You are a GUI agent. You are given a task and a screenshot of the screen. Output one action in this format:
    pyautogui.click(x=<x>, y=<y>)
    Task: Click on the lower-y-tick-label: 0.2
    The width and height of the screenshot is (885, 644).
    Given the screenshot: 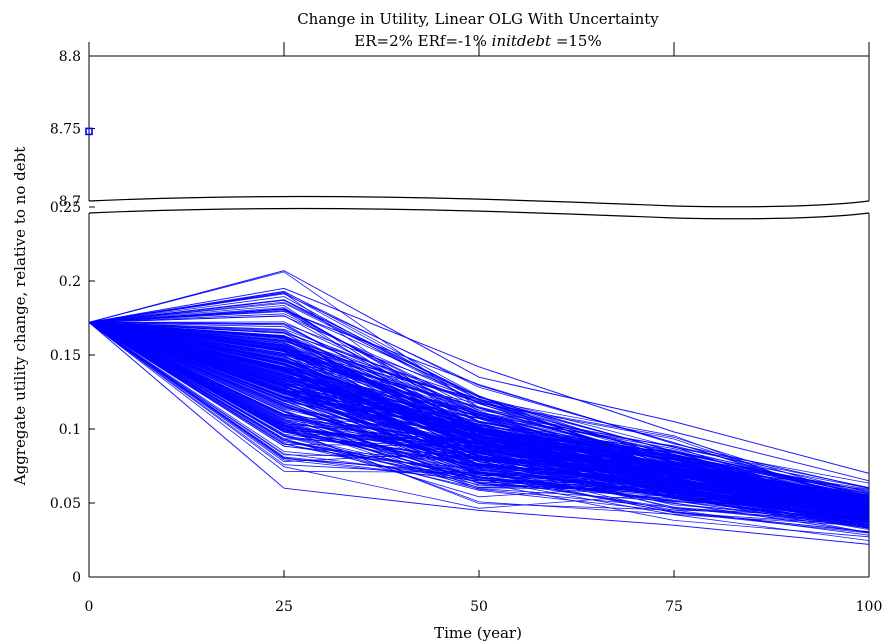 What is the action you would take?
    pyautogui.click(x=70, y=282)
    